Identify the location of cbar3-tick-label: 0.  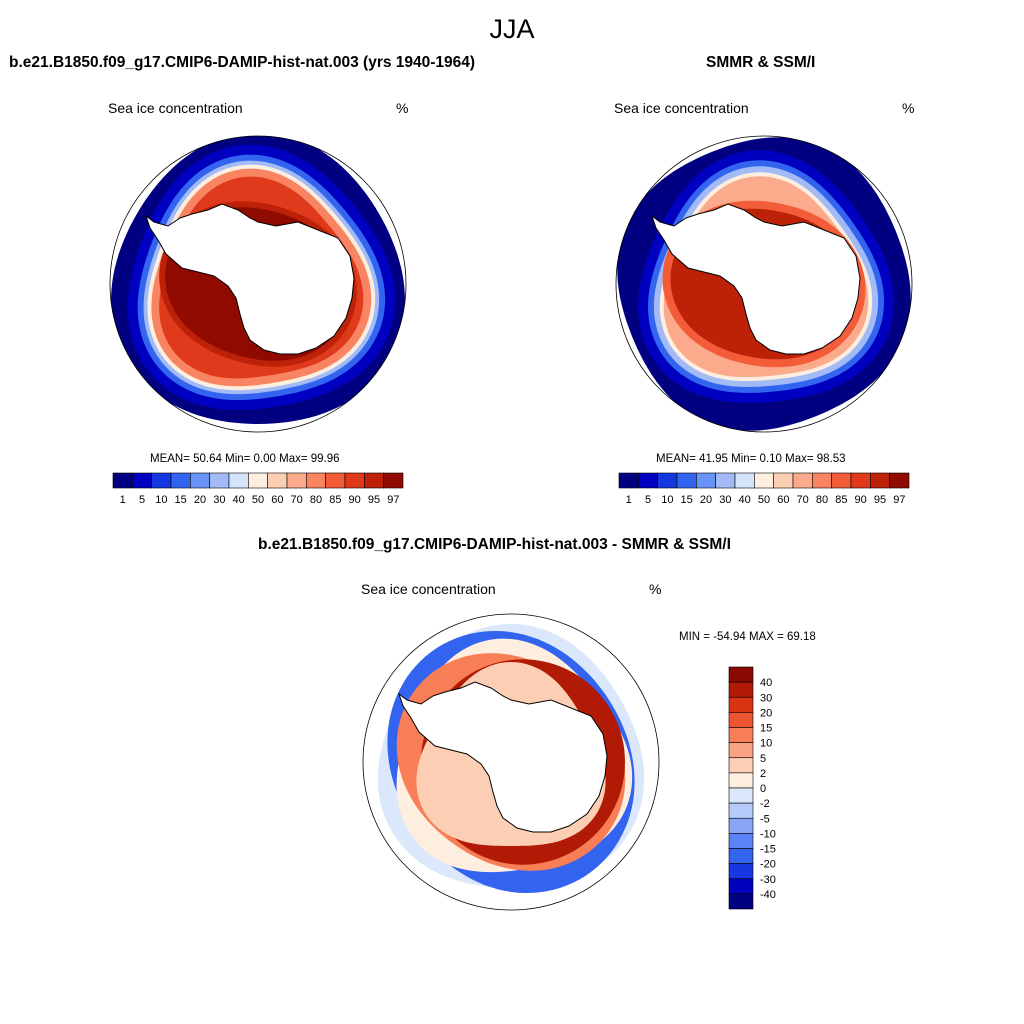
(763, 789).